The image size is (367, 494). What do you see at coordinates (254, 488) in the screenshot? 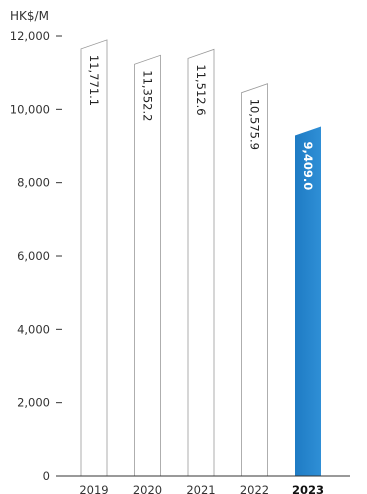
I see `x-tick-label-2022: 2022` at bounding box center [254, 488].